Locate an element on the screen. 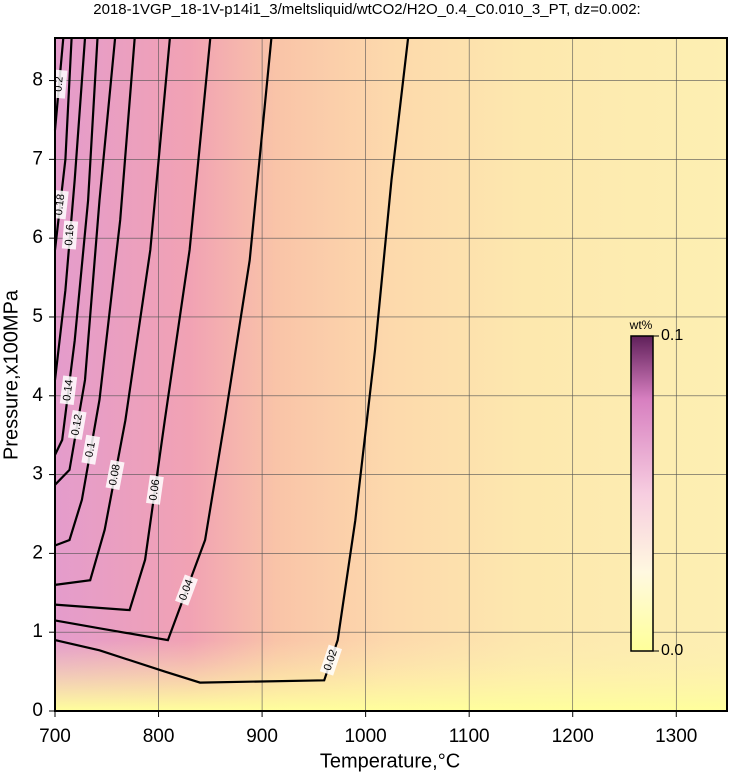  contour-label: 0.06 is located at coordinates (154, 489).